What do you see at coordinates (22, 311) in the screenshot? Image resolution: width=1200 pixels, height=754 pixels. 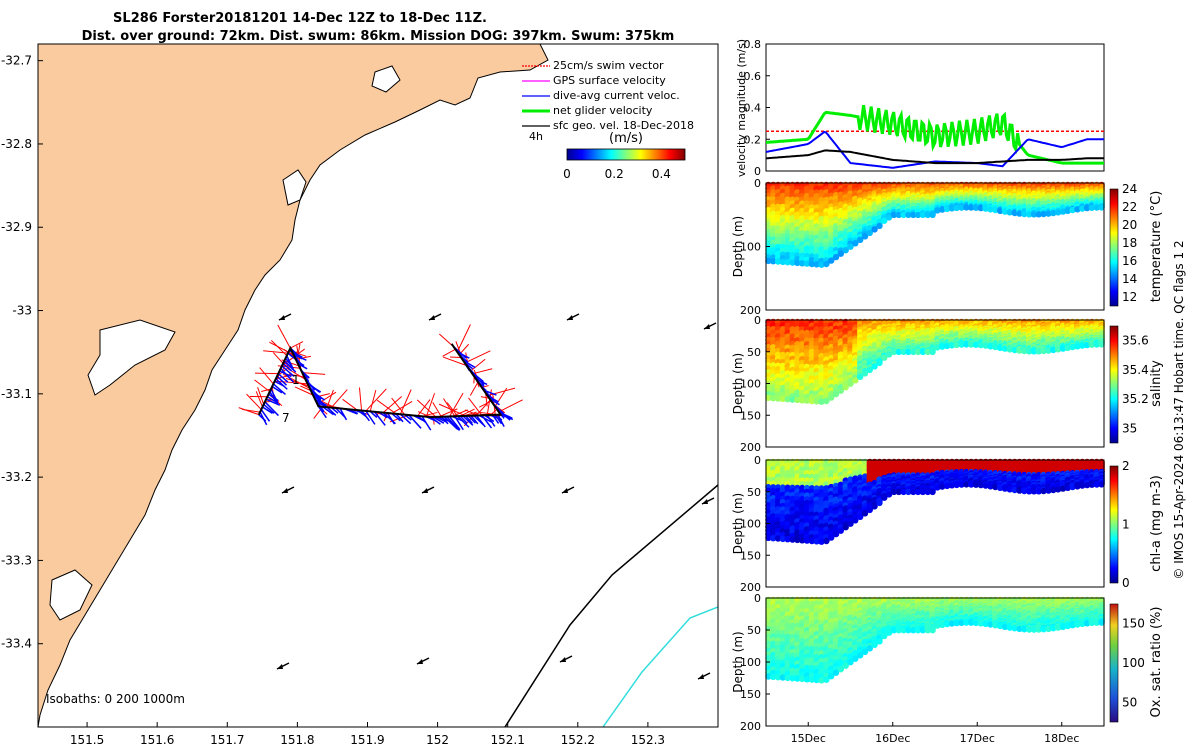 I see `map-ytick-label: -33` at bounding box center [22, 311].